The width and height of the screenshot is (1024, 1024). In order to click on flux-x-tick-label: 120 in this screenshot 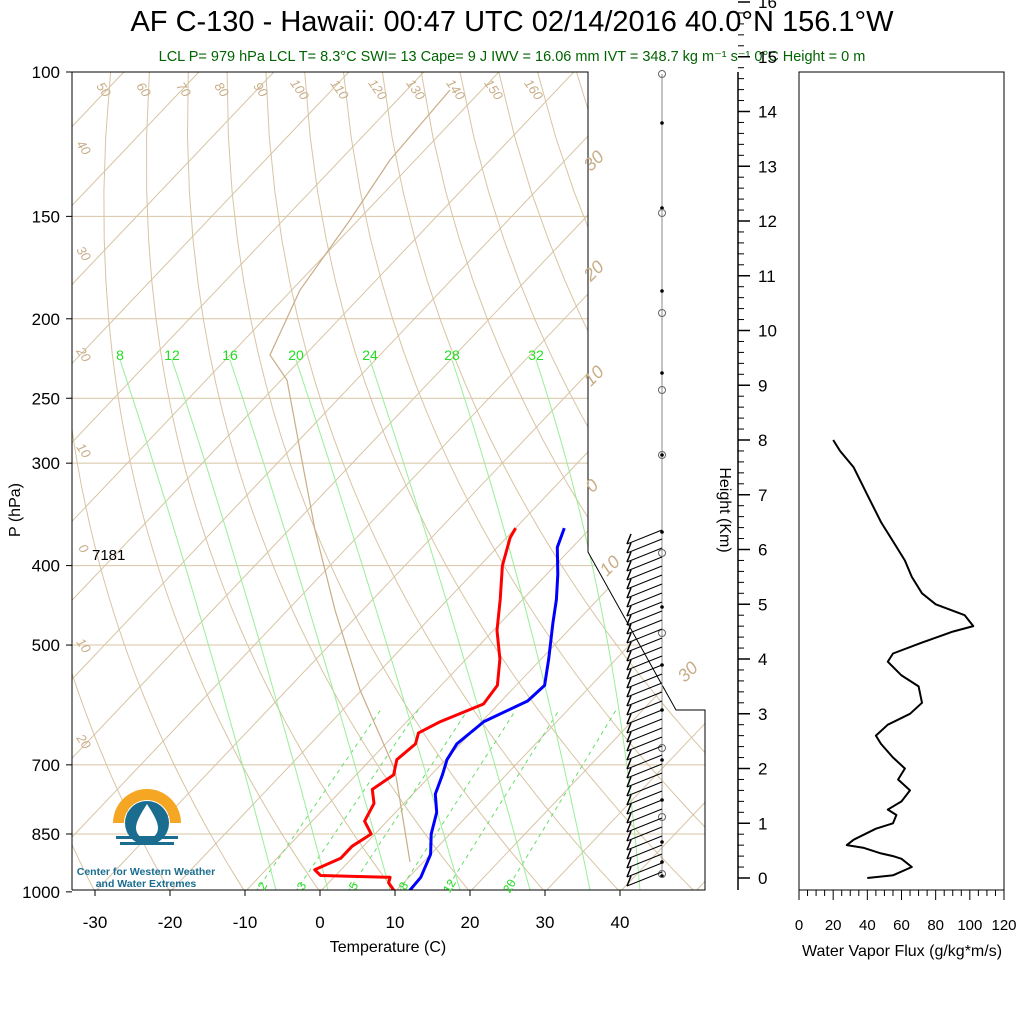, I will do `click(1003, 925)`.